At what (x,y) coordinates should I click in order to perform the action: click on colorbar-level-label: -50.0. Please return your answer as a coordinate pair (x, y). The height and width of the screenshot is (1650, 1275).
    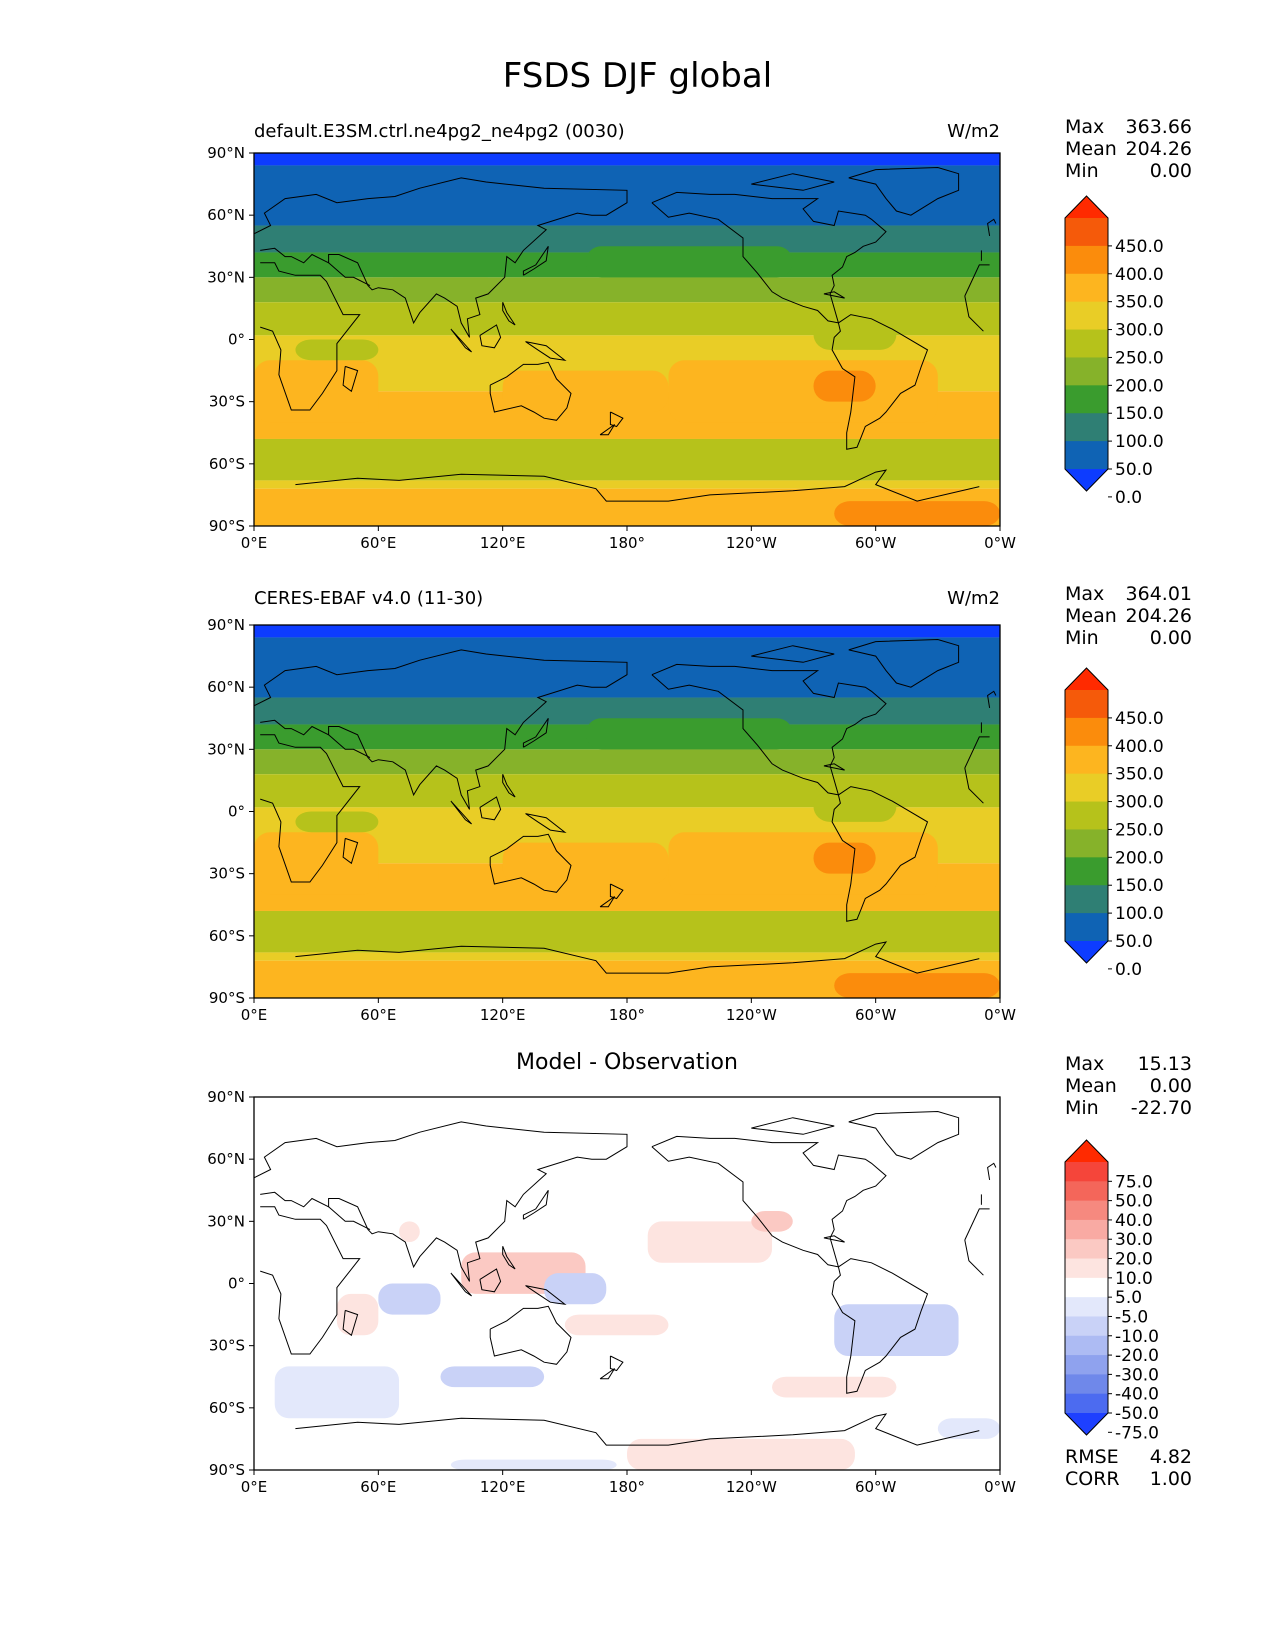
    Looking at the image, I should click on (1137, 1414).